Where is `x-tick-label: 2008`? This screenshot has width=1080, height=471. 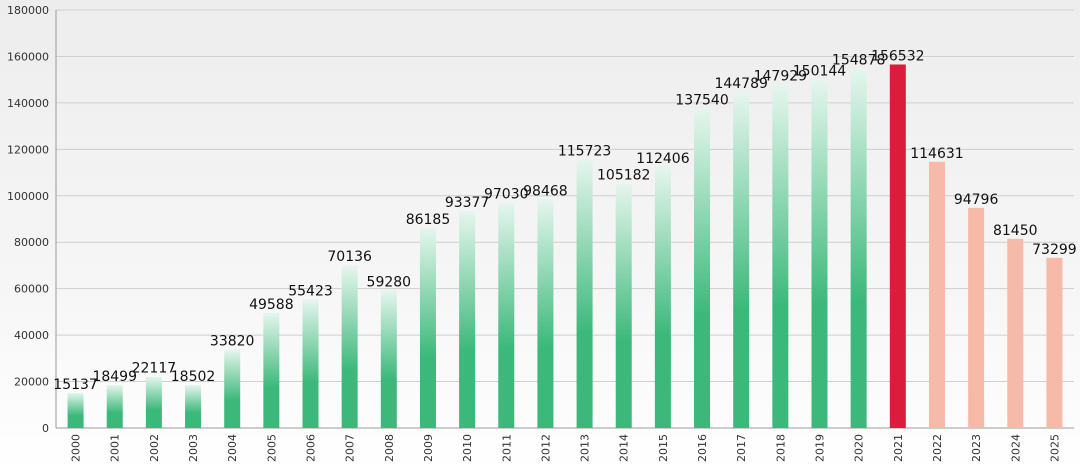
x-tick-label: 2008 is located at coordinates (389, 448).